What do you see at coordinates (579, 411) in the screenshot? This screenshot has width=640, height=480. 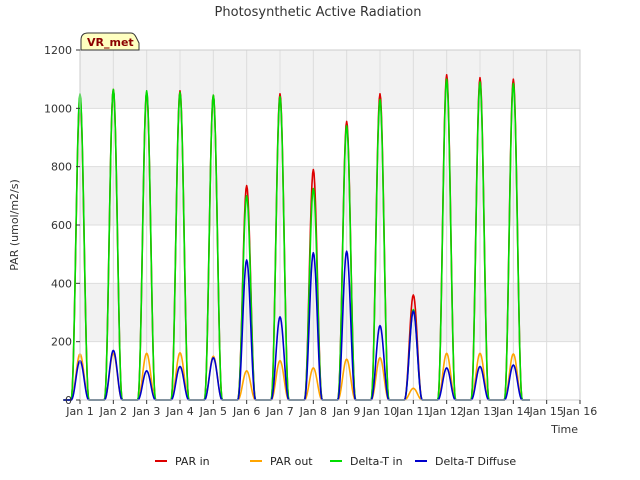 I see `x-tick-label: Jan 16` at bounding box center [579, 411].